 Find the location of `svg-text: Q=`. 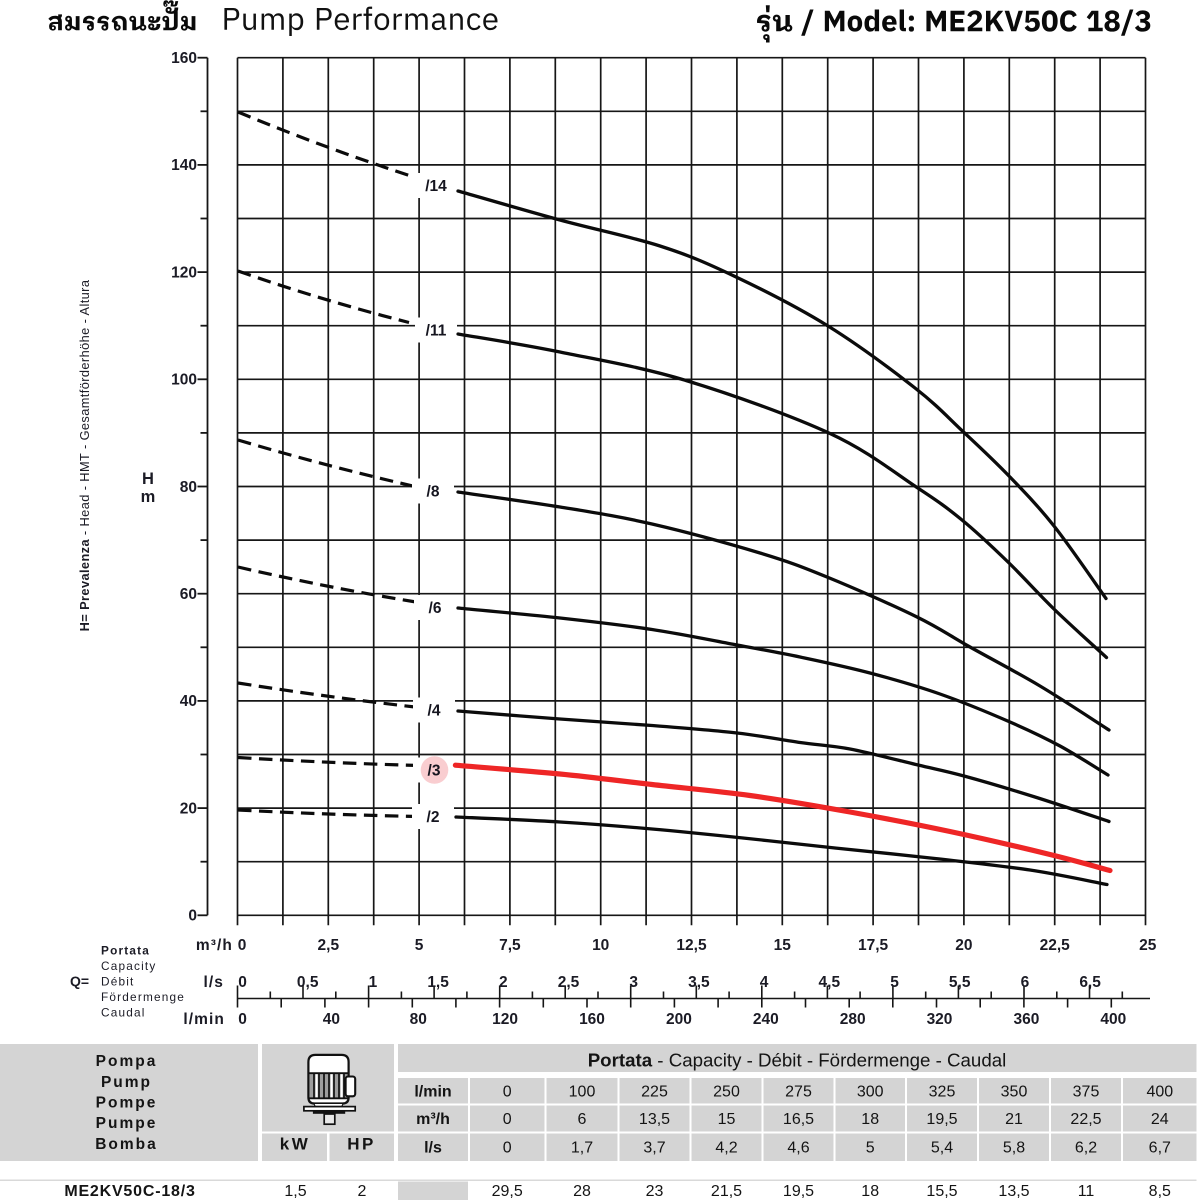

svg-text: Q= is located at coordinates (79, 981).